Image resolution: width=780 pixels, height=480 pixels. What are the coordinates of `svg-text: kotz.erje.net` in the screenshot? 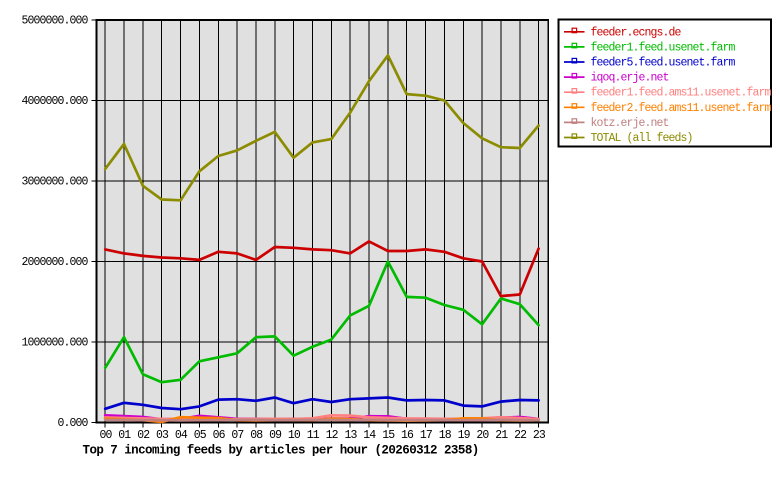 It's located at (630, 123).